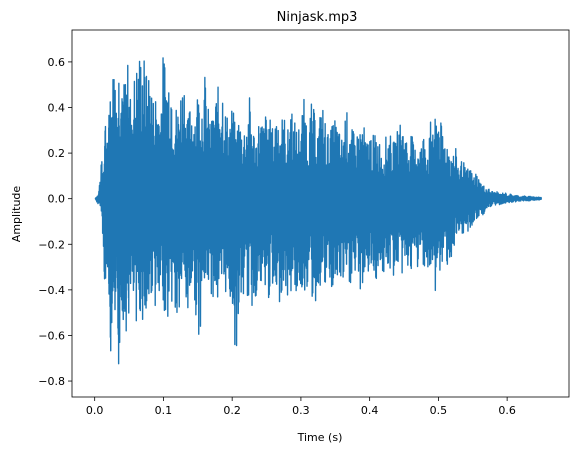  I want to click on x-tick-label: 0.5, so click(439, 410).